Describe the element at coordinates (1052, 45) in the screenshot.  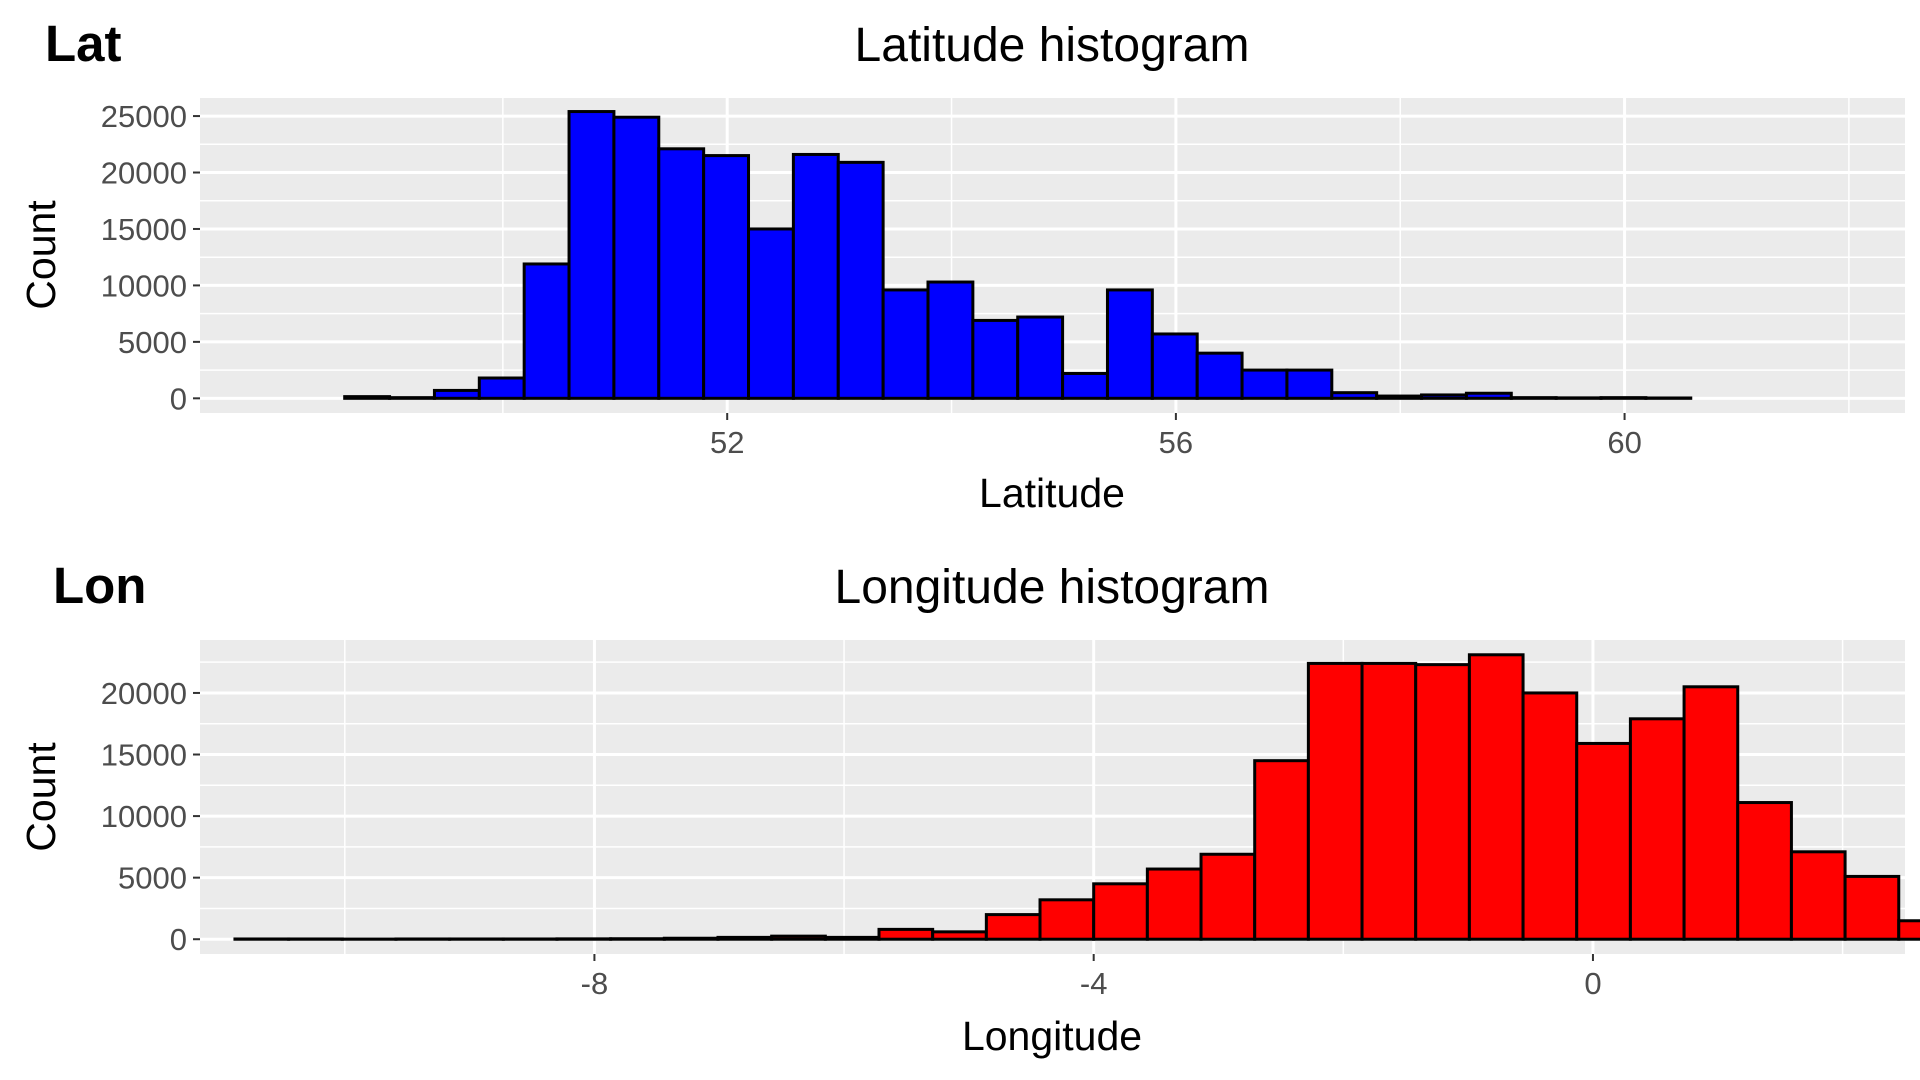
I see `latitude-chart-title: Latitude histogram` at that location.